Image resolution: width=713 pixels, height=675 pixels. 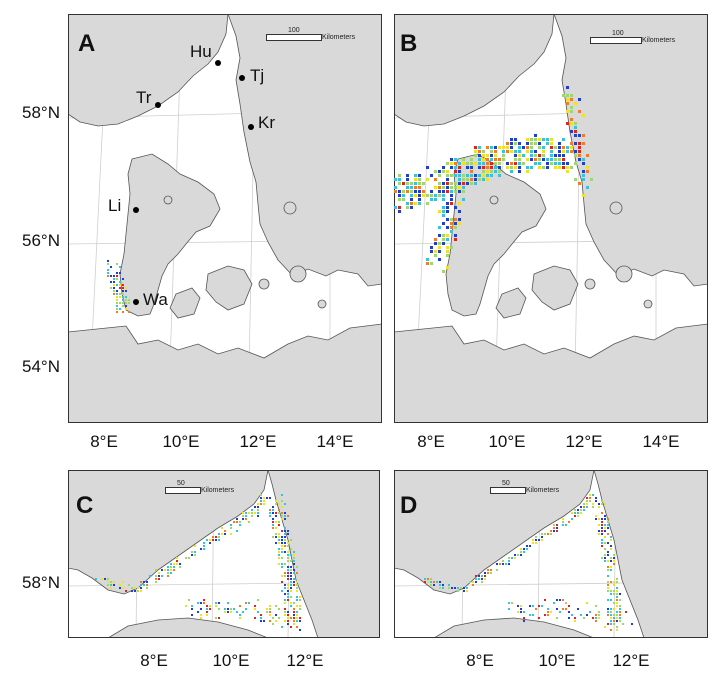 What do you see at coordinates (551, 554) in the screenshot?
I see `map-panel-d` at bounding box center [551, 554].